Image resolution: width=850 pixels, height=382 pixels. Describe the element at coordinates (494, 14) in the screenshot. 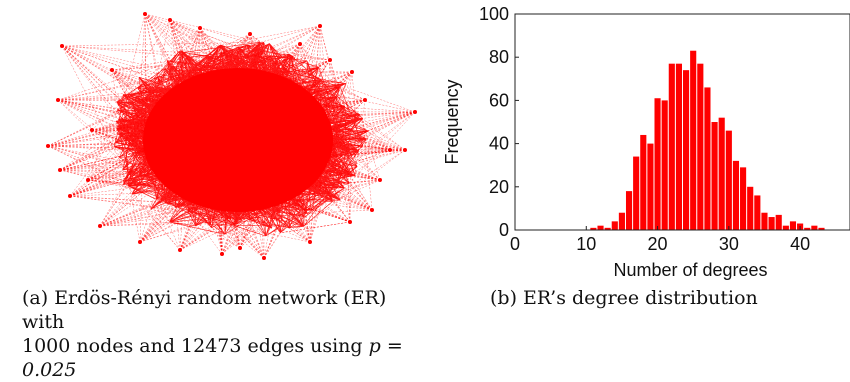

I see `y-tick-label: 100` at that location.